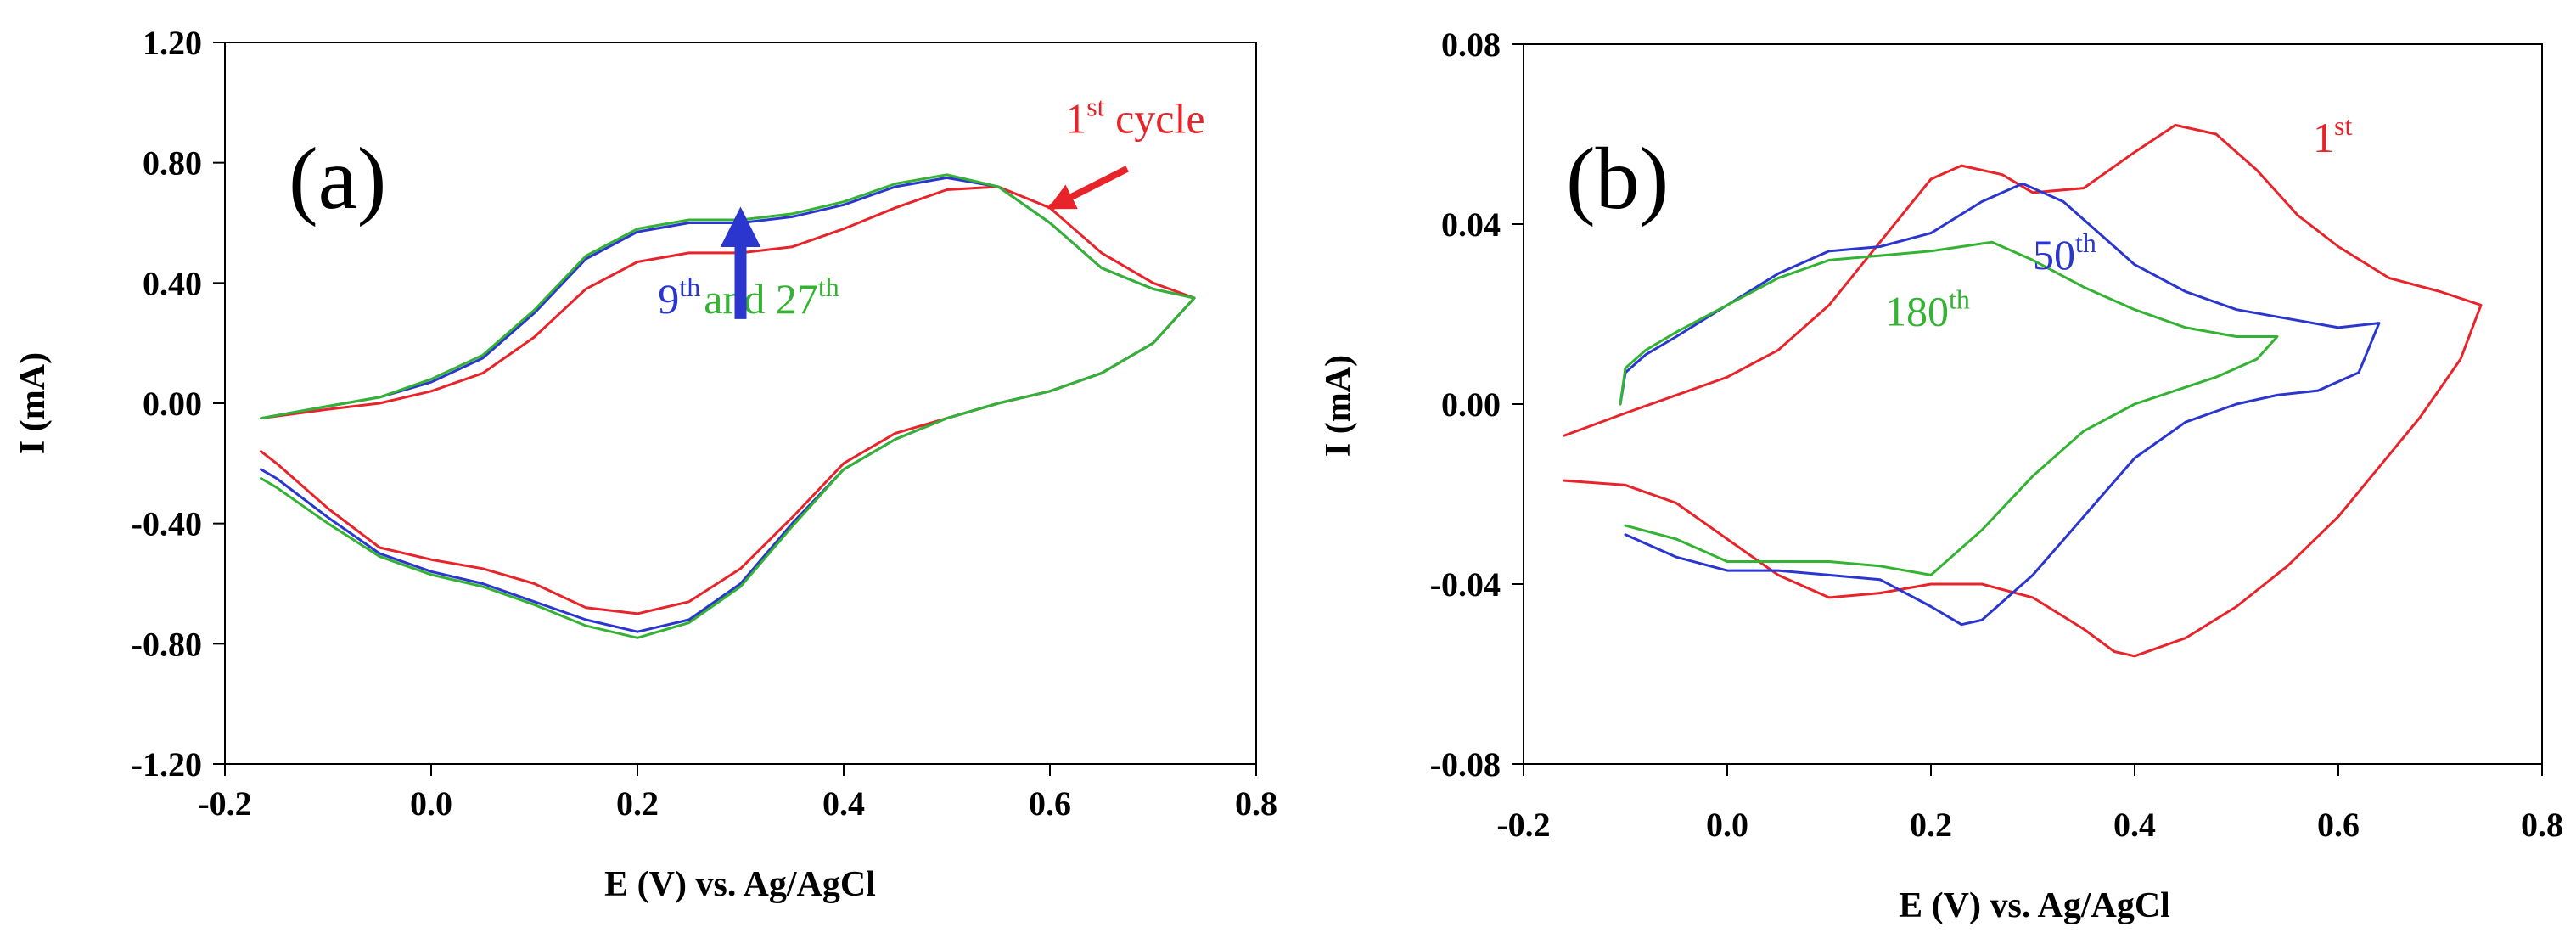  I want to click on annotation-suffix: cycle, so click(1155, 118).